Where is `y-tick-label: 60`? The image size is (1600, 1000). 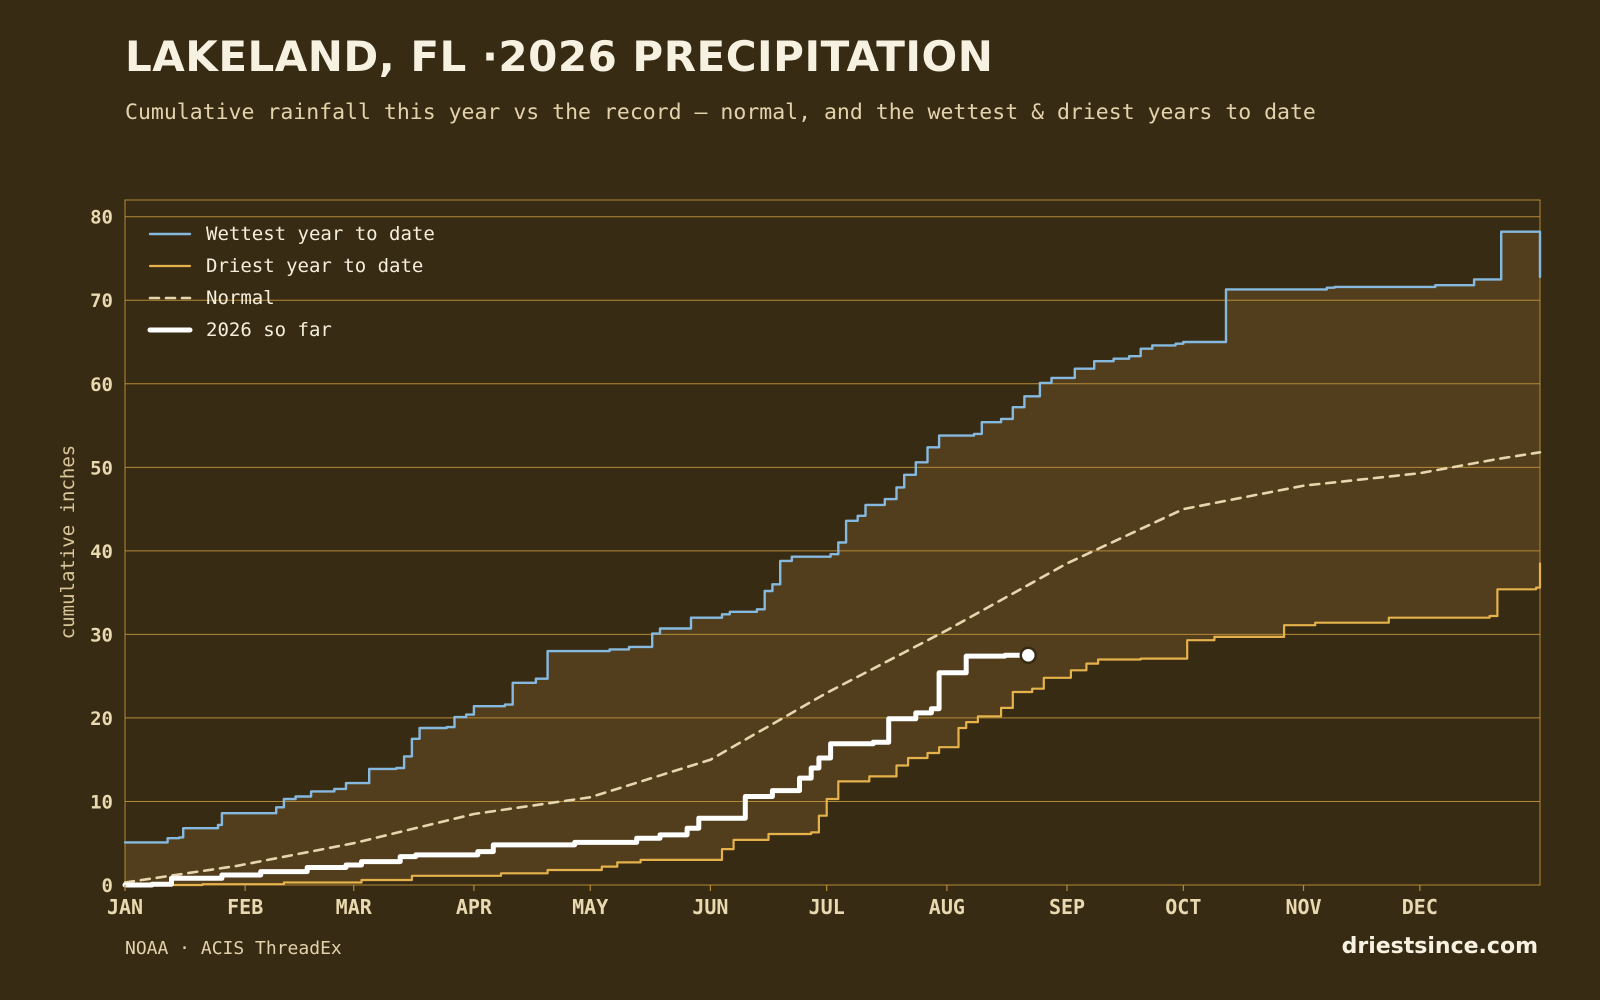 y-tick-label: 60 is located at coordinates (101, 385).